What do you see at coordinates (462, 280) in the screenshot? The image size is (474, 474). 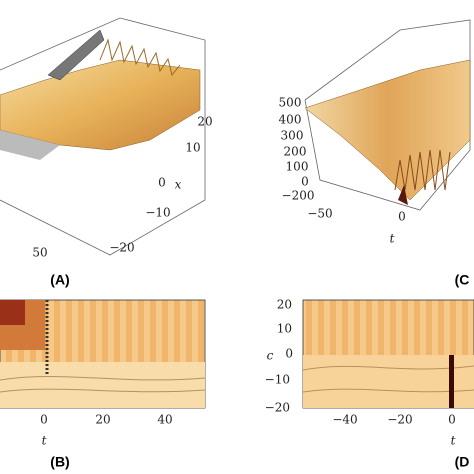 I see `panel-label: (C` at bounding box center [462, 280].